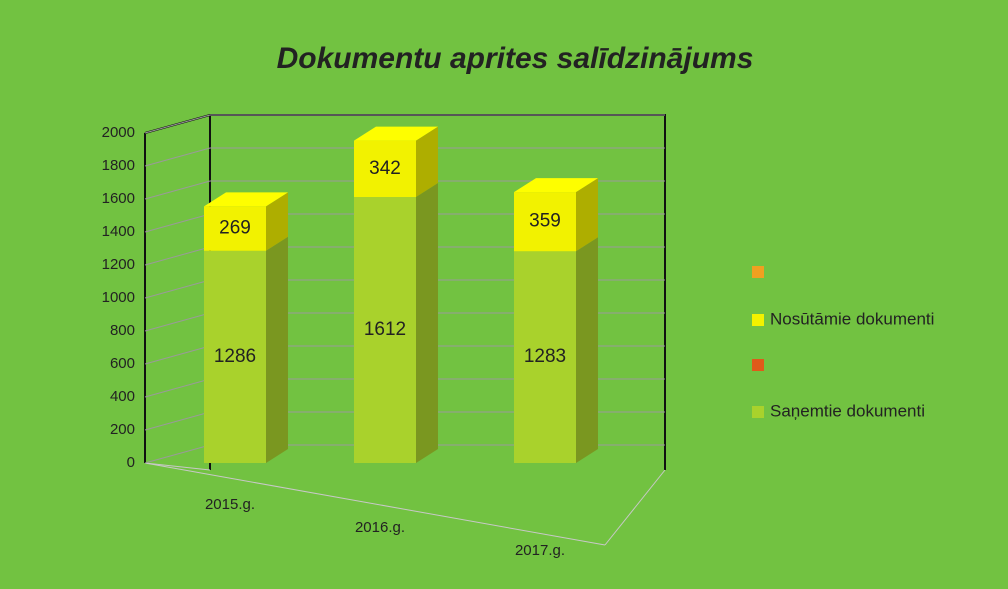 Image resolution: width=1008 pixels, height=589 pixels. I want to click on y-tick-label: 1200, so click(118, 264).